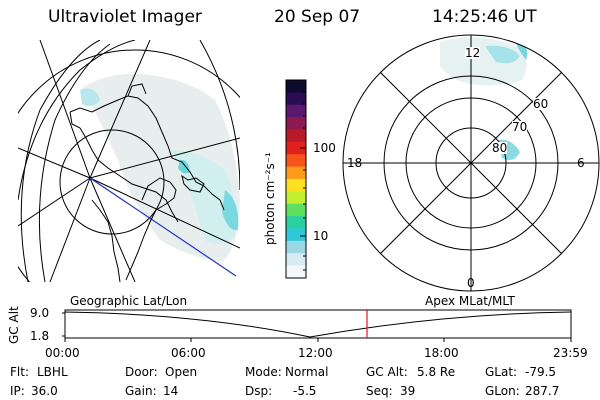 This screenshot has height=400, width=600. What do you see at coordinates (570, 353) in the screenshot?
I see `timeline-xtick-2359: 23:59` at bounding box center [570, 353].